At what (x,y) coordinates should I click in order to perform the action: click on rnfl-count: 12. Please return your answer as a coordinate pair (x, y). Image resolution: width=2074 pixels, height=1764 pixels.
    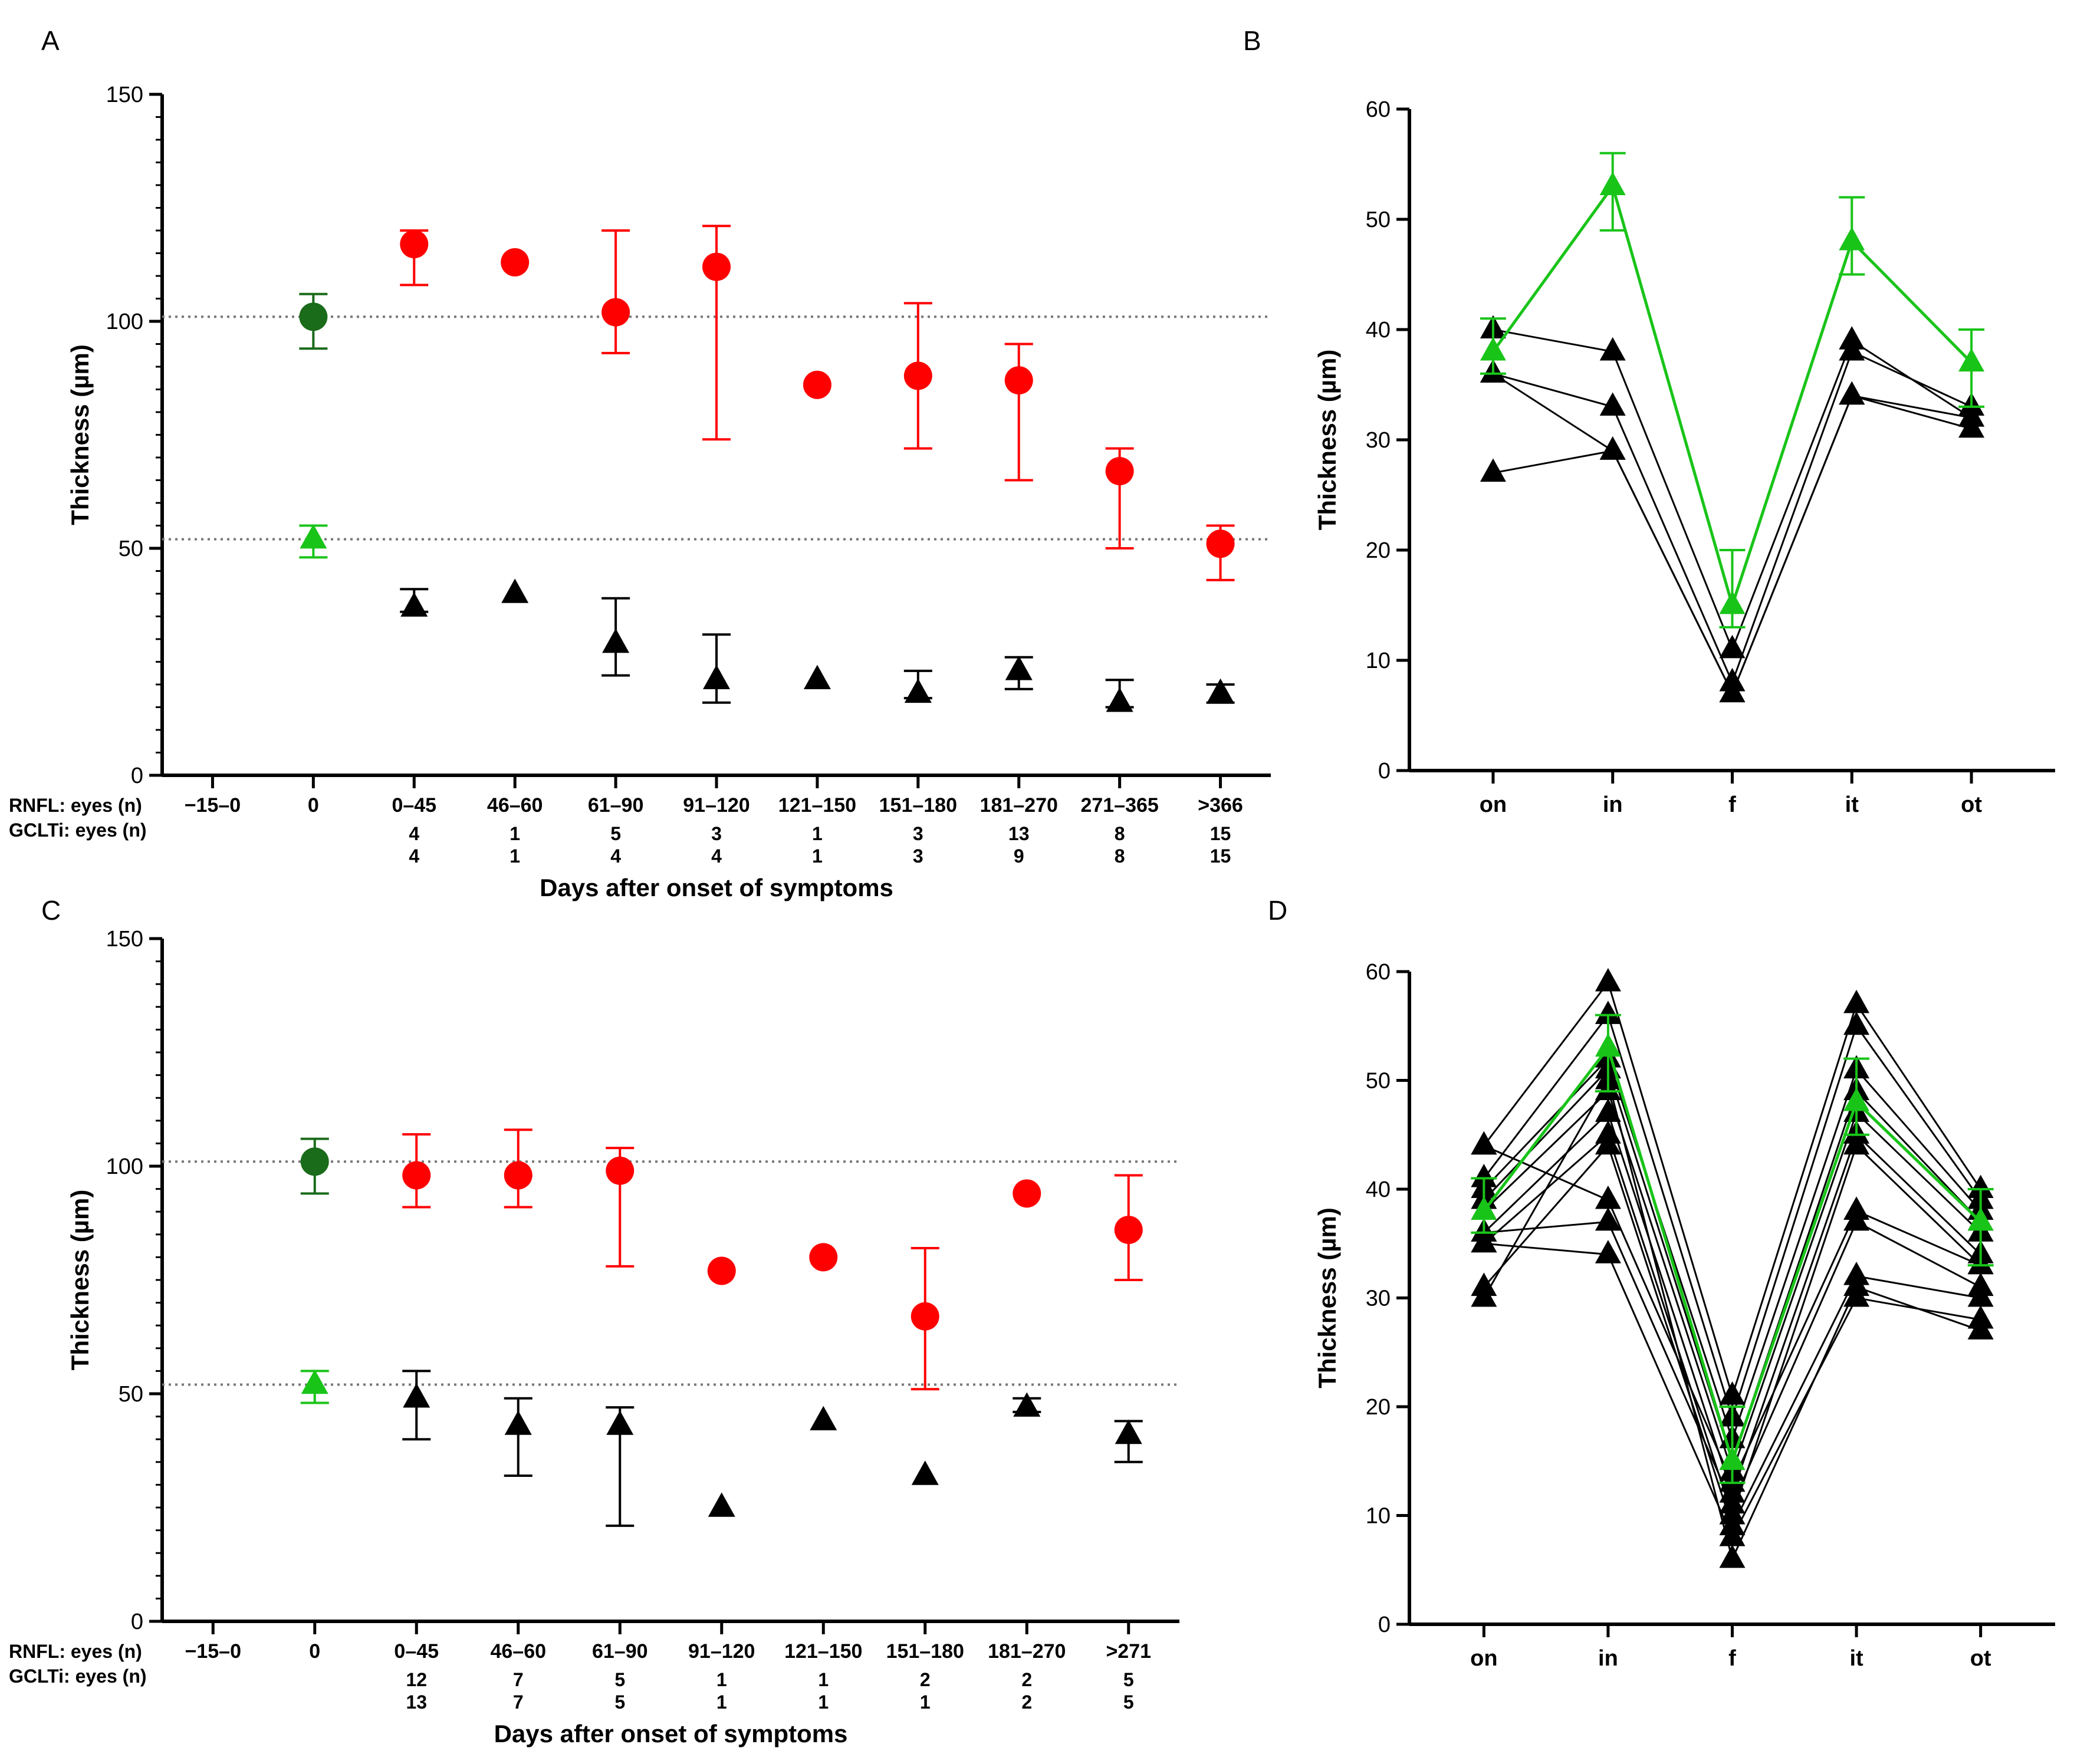
    Looking at the image, I should click on (416, 1679).